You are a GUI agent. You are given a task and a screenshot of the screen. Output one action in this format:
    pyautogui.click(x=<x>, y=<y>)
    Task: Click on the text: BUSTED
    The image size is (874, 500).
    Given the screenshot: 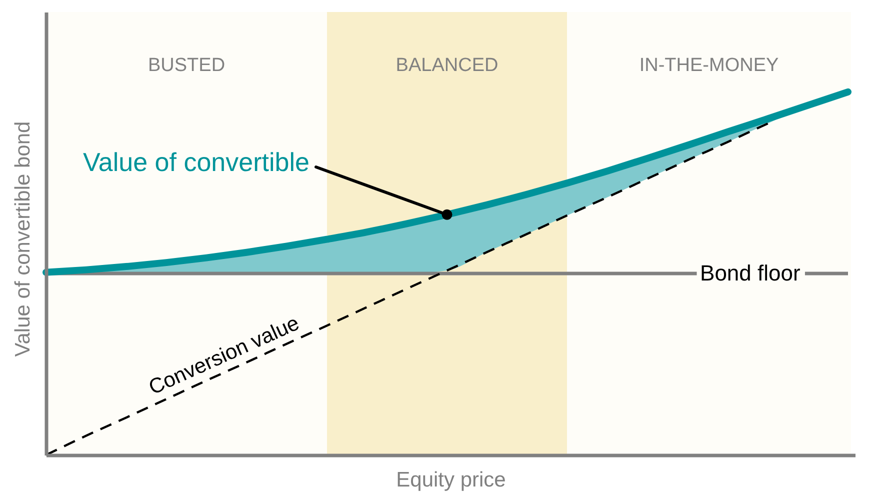 What is the action you would take?
    pyautogui.click(x=187, y=65)
    